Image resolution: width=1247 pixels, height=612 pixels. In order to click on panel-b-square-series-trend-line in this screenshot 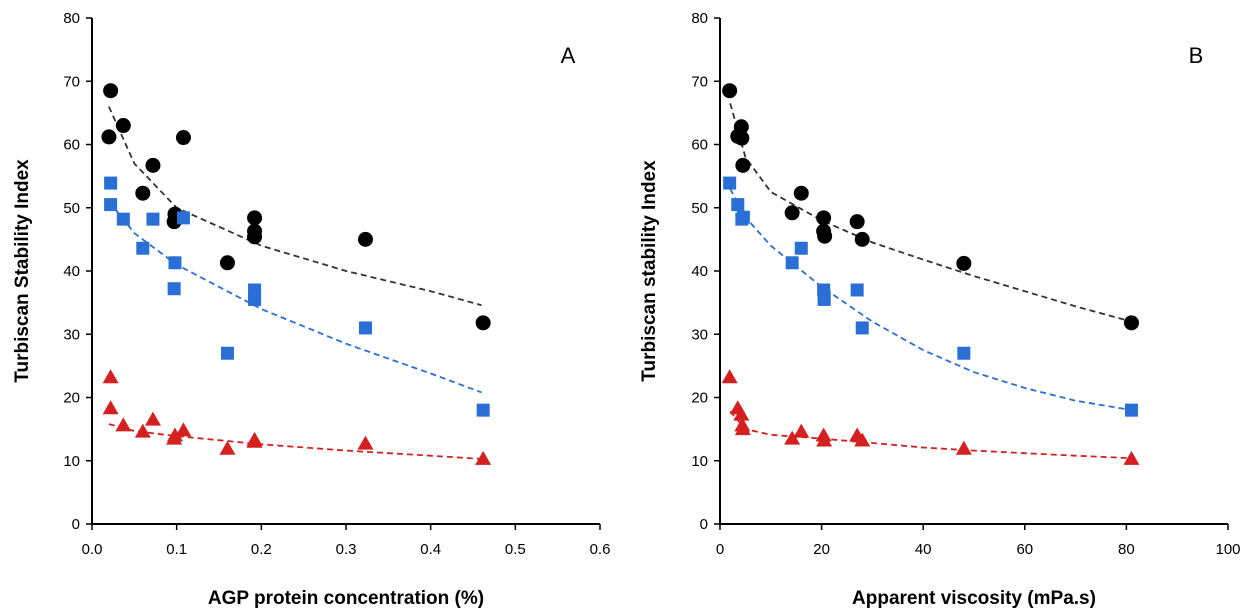, I will do `click(930, 299)`.